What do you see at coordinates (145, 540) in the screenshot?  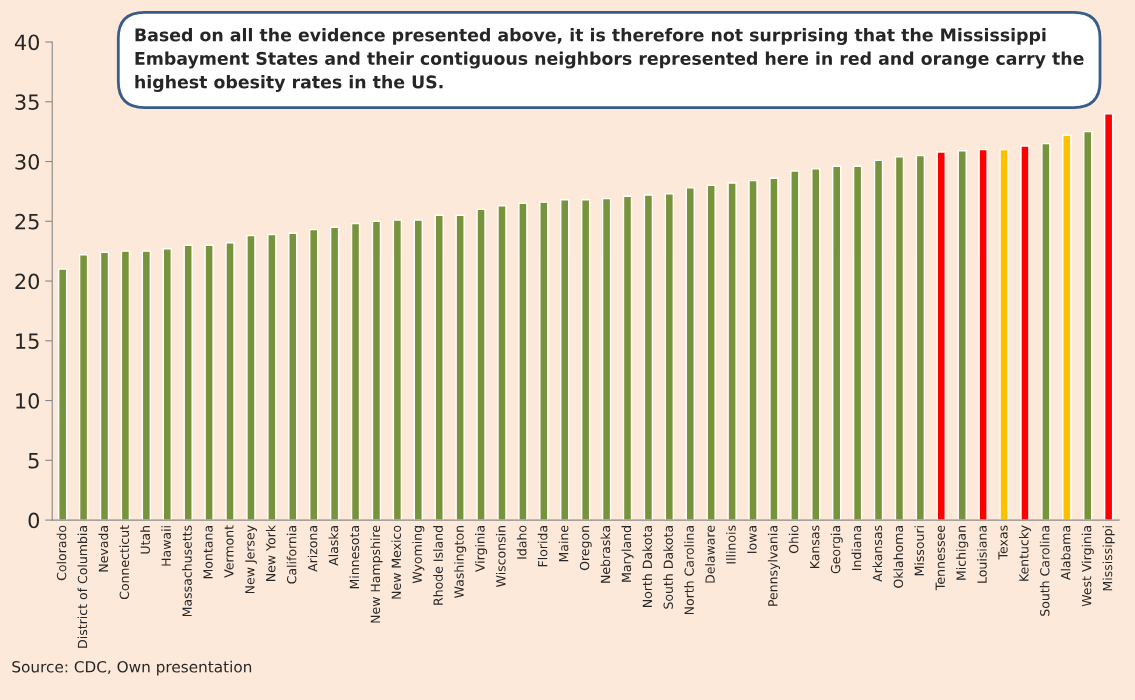 I see `x-tick-label: Utah` at bounding box center [145, 540].